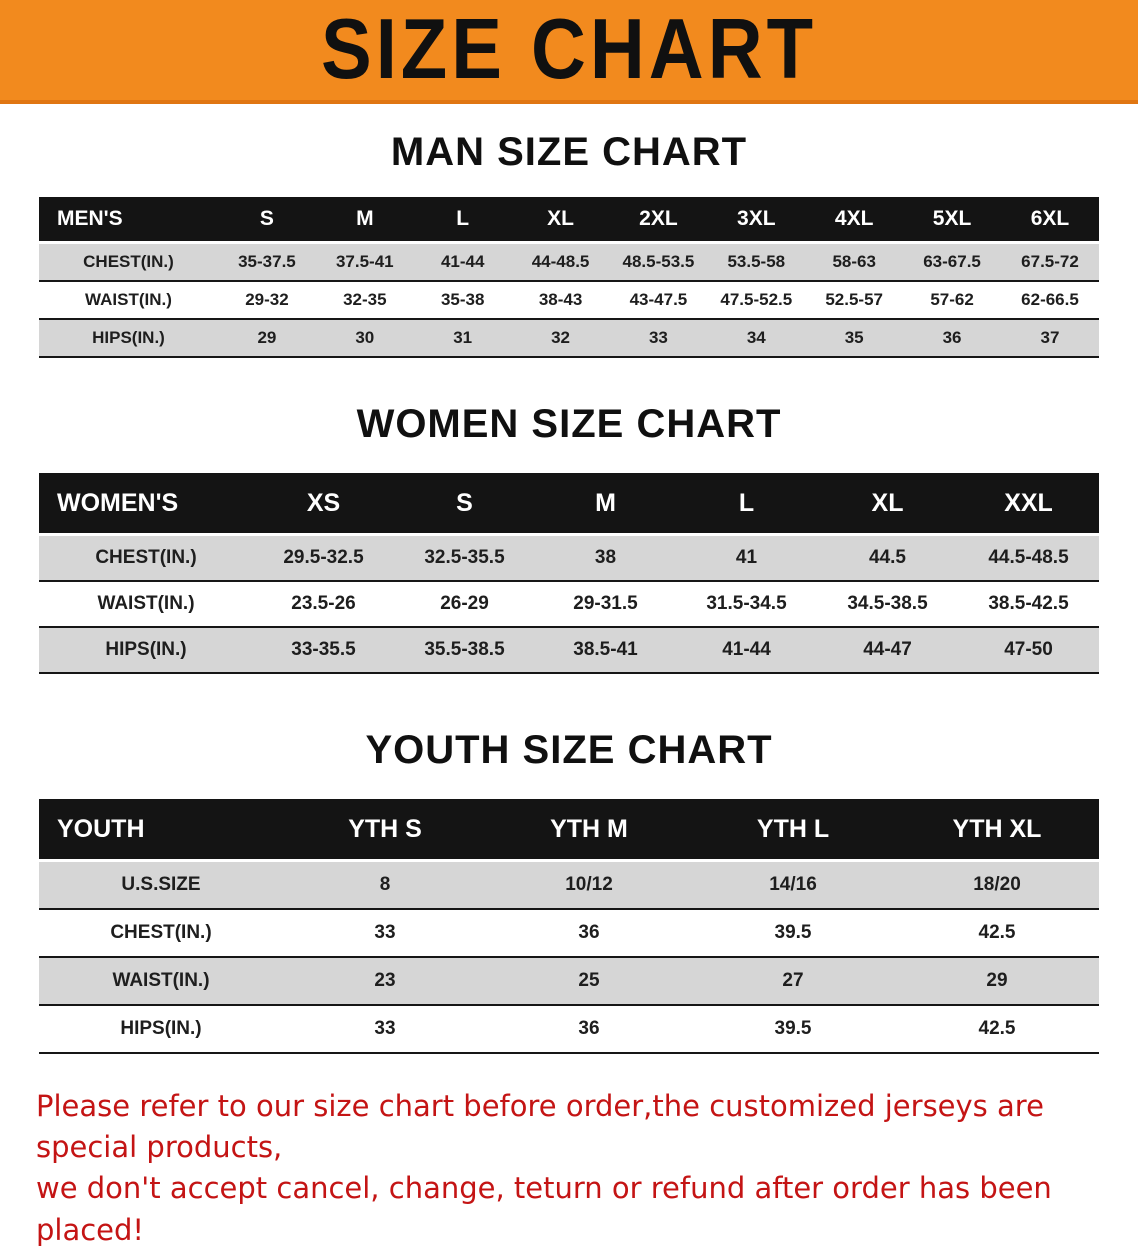 The image size is (1138, 1251). I want to click on youth-section-heading: YOUTH SIZE CHART, so click(569, 750).